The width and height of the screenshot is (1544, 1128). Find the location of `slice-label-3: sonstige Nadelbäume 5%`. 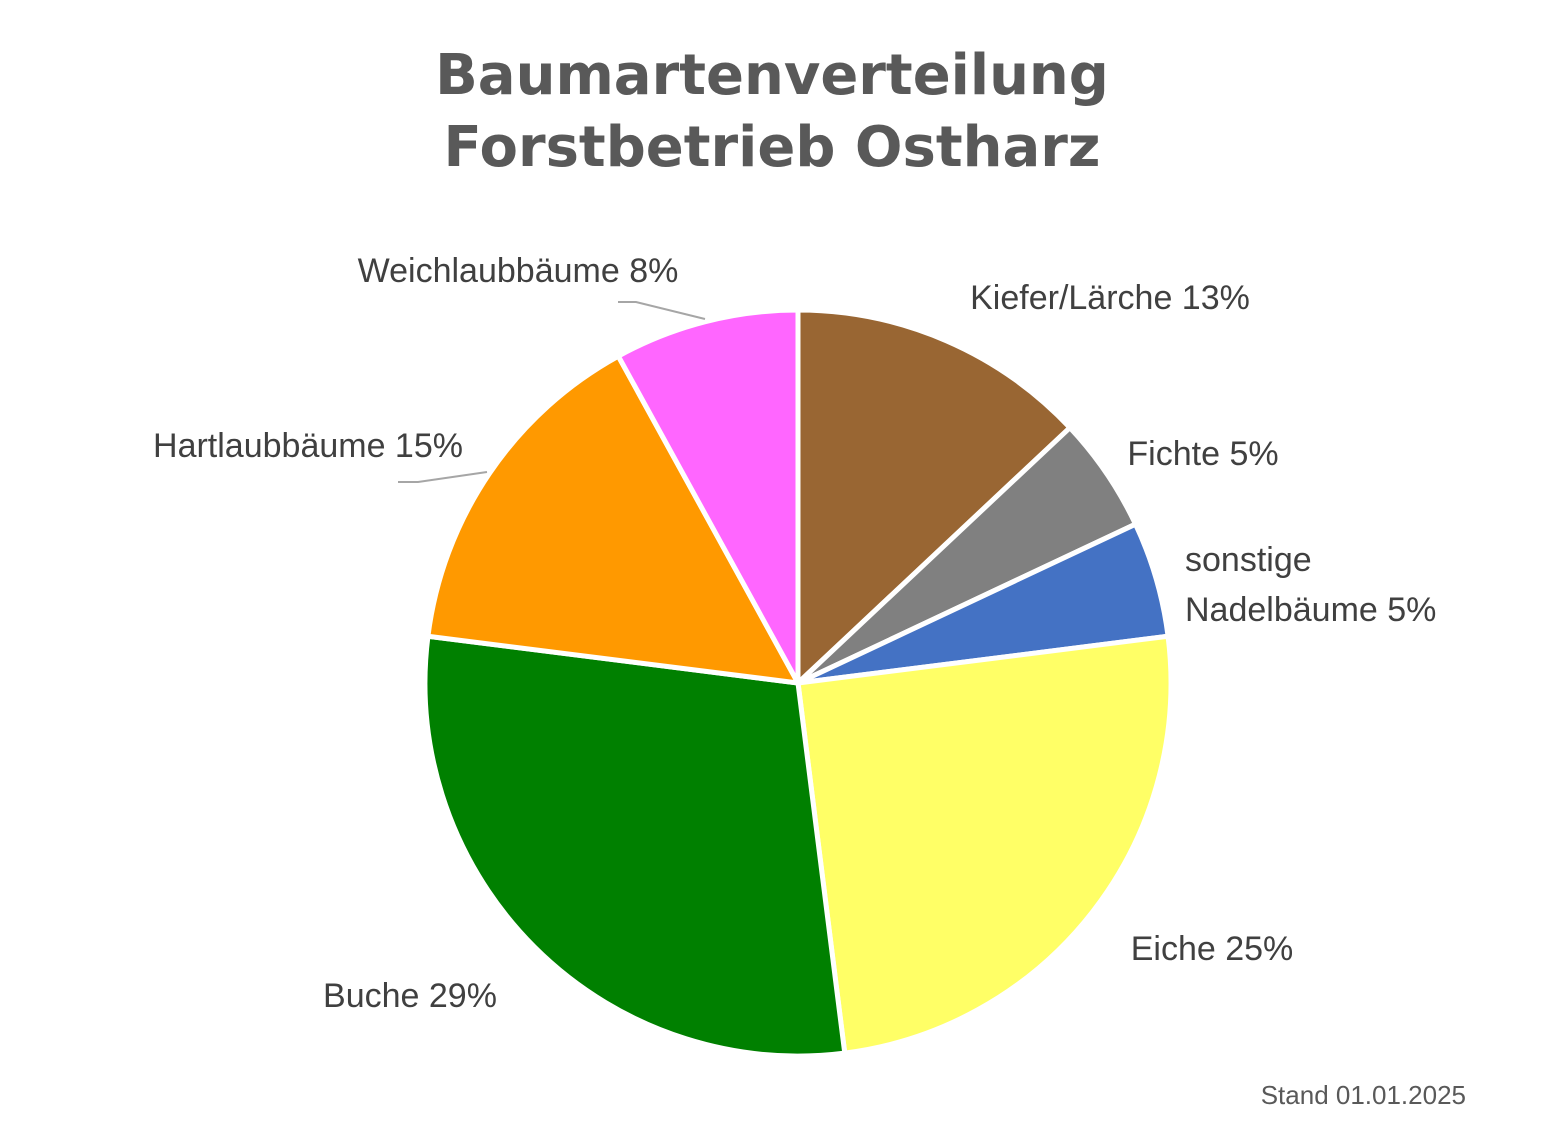

slice-label-3: sonstige Nadelbäume 5% is located at coordinates (1310, 585).